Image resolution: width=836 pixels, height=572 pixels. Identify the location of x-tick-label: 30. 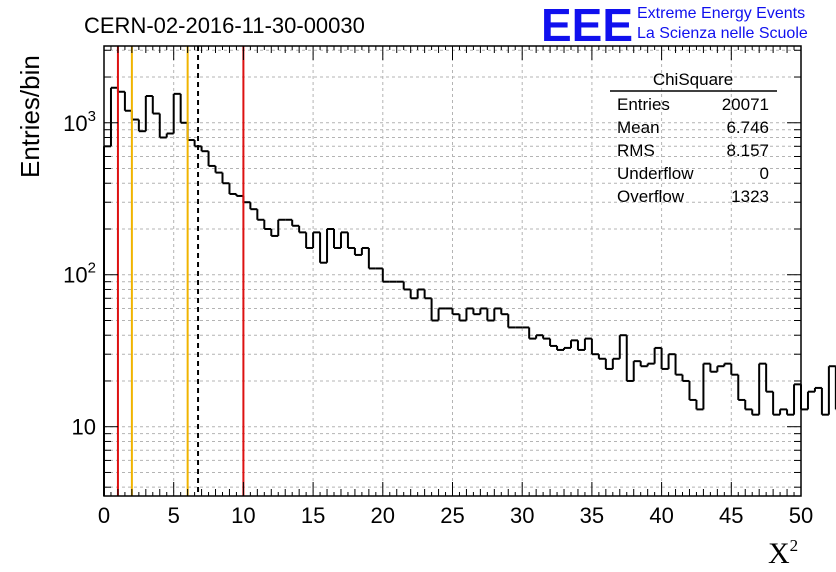
(522, 515).